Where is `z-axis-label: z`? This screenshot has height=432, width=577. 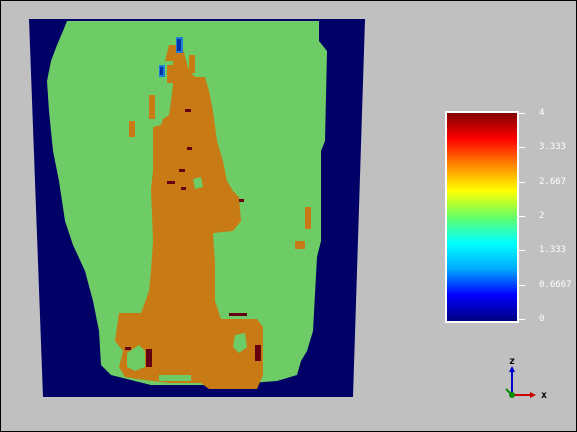
z-axis-label: z is located at coordinates (512, 361).